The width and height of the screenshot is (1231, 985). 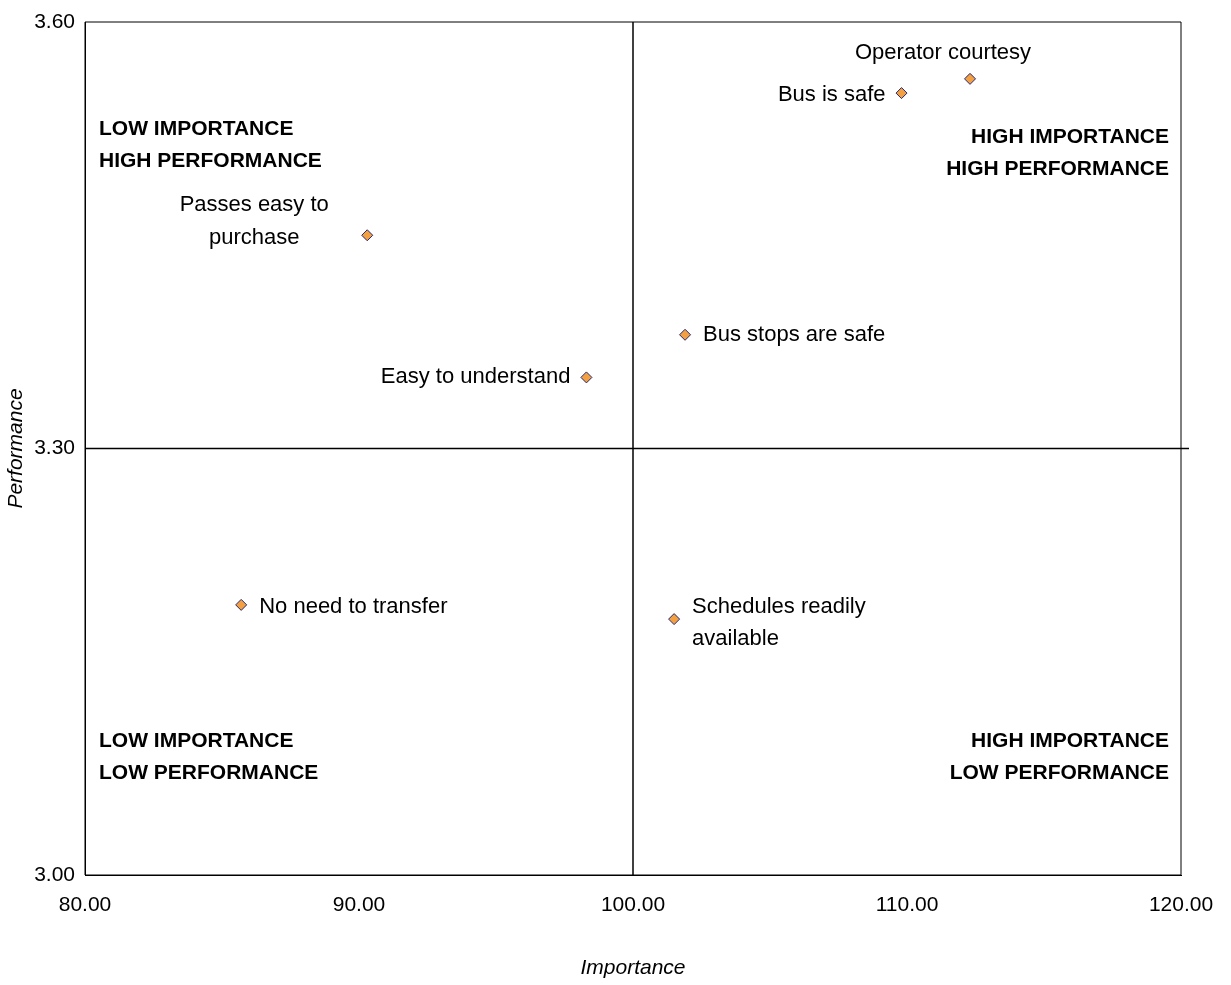 What do you see at coordinates (209, 755) in the screenshot?
I see `annotation: LOW IMPORTANCE LOW PERFORMANCE` at bounding box center [209, 755].